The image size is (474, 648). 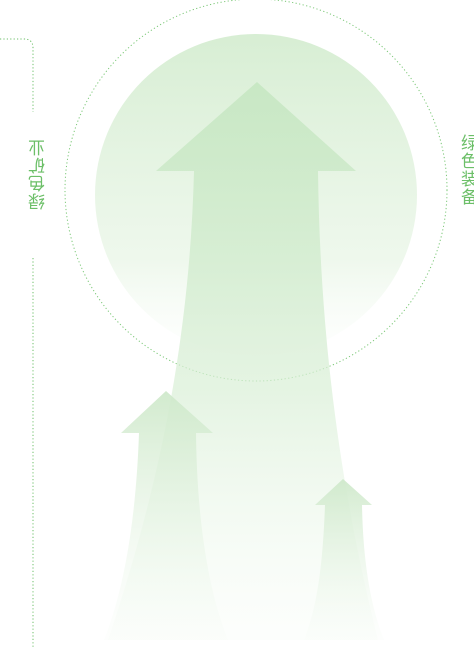 What do you see at coordinates (166, 515) in the screenshot?
I see `small-arrow-left` at bounding box center [166, 515].